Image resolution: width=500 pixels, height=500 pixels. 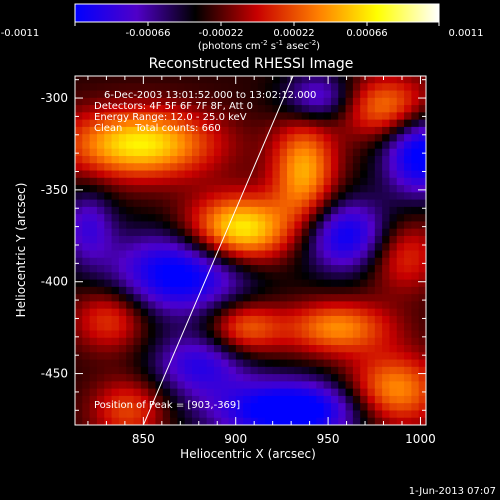 What do you see at coordinates (210, 95) in the screenshot?
I see `annotation-time-range: 6-Dec-2003 13:01:52.000 to 13:02:12.000` at bounding box center [210, 95].